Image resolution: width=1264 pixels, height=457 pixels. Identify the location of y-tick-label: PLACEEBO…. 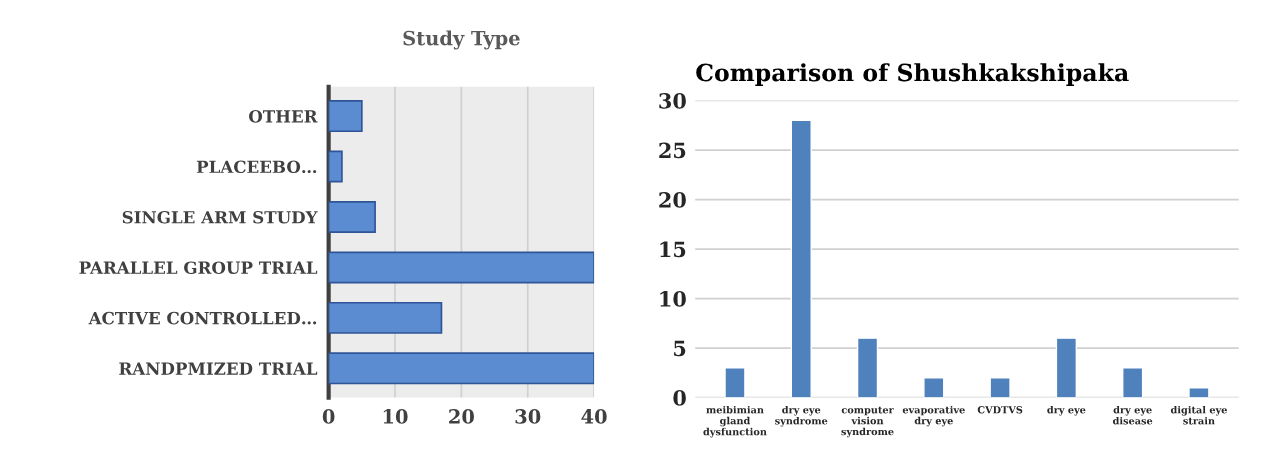
(256, 167).